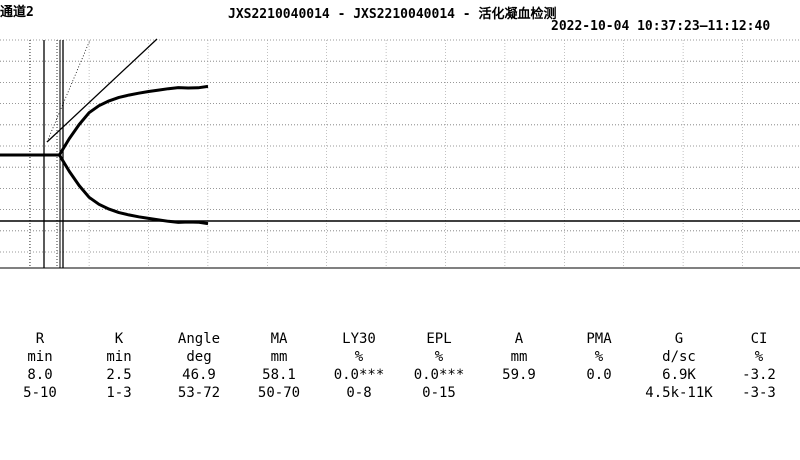 Image resolution: width=800 pixels, height=460 pixels. What do you see at coordinates (40, 393) in the screenshot?
I see `param-range: 5-10` at bounding box center [40, 393].